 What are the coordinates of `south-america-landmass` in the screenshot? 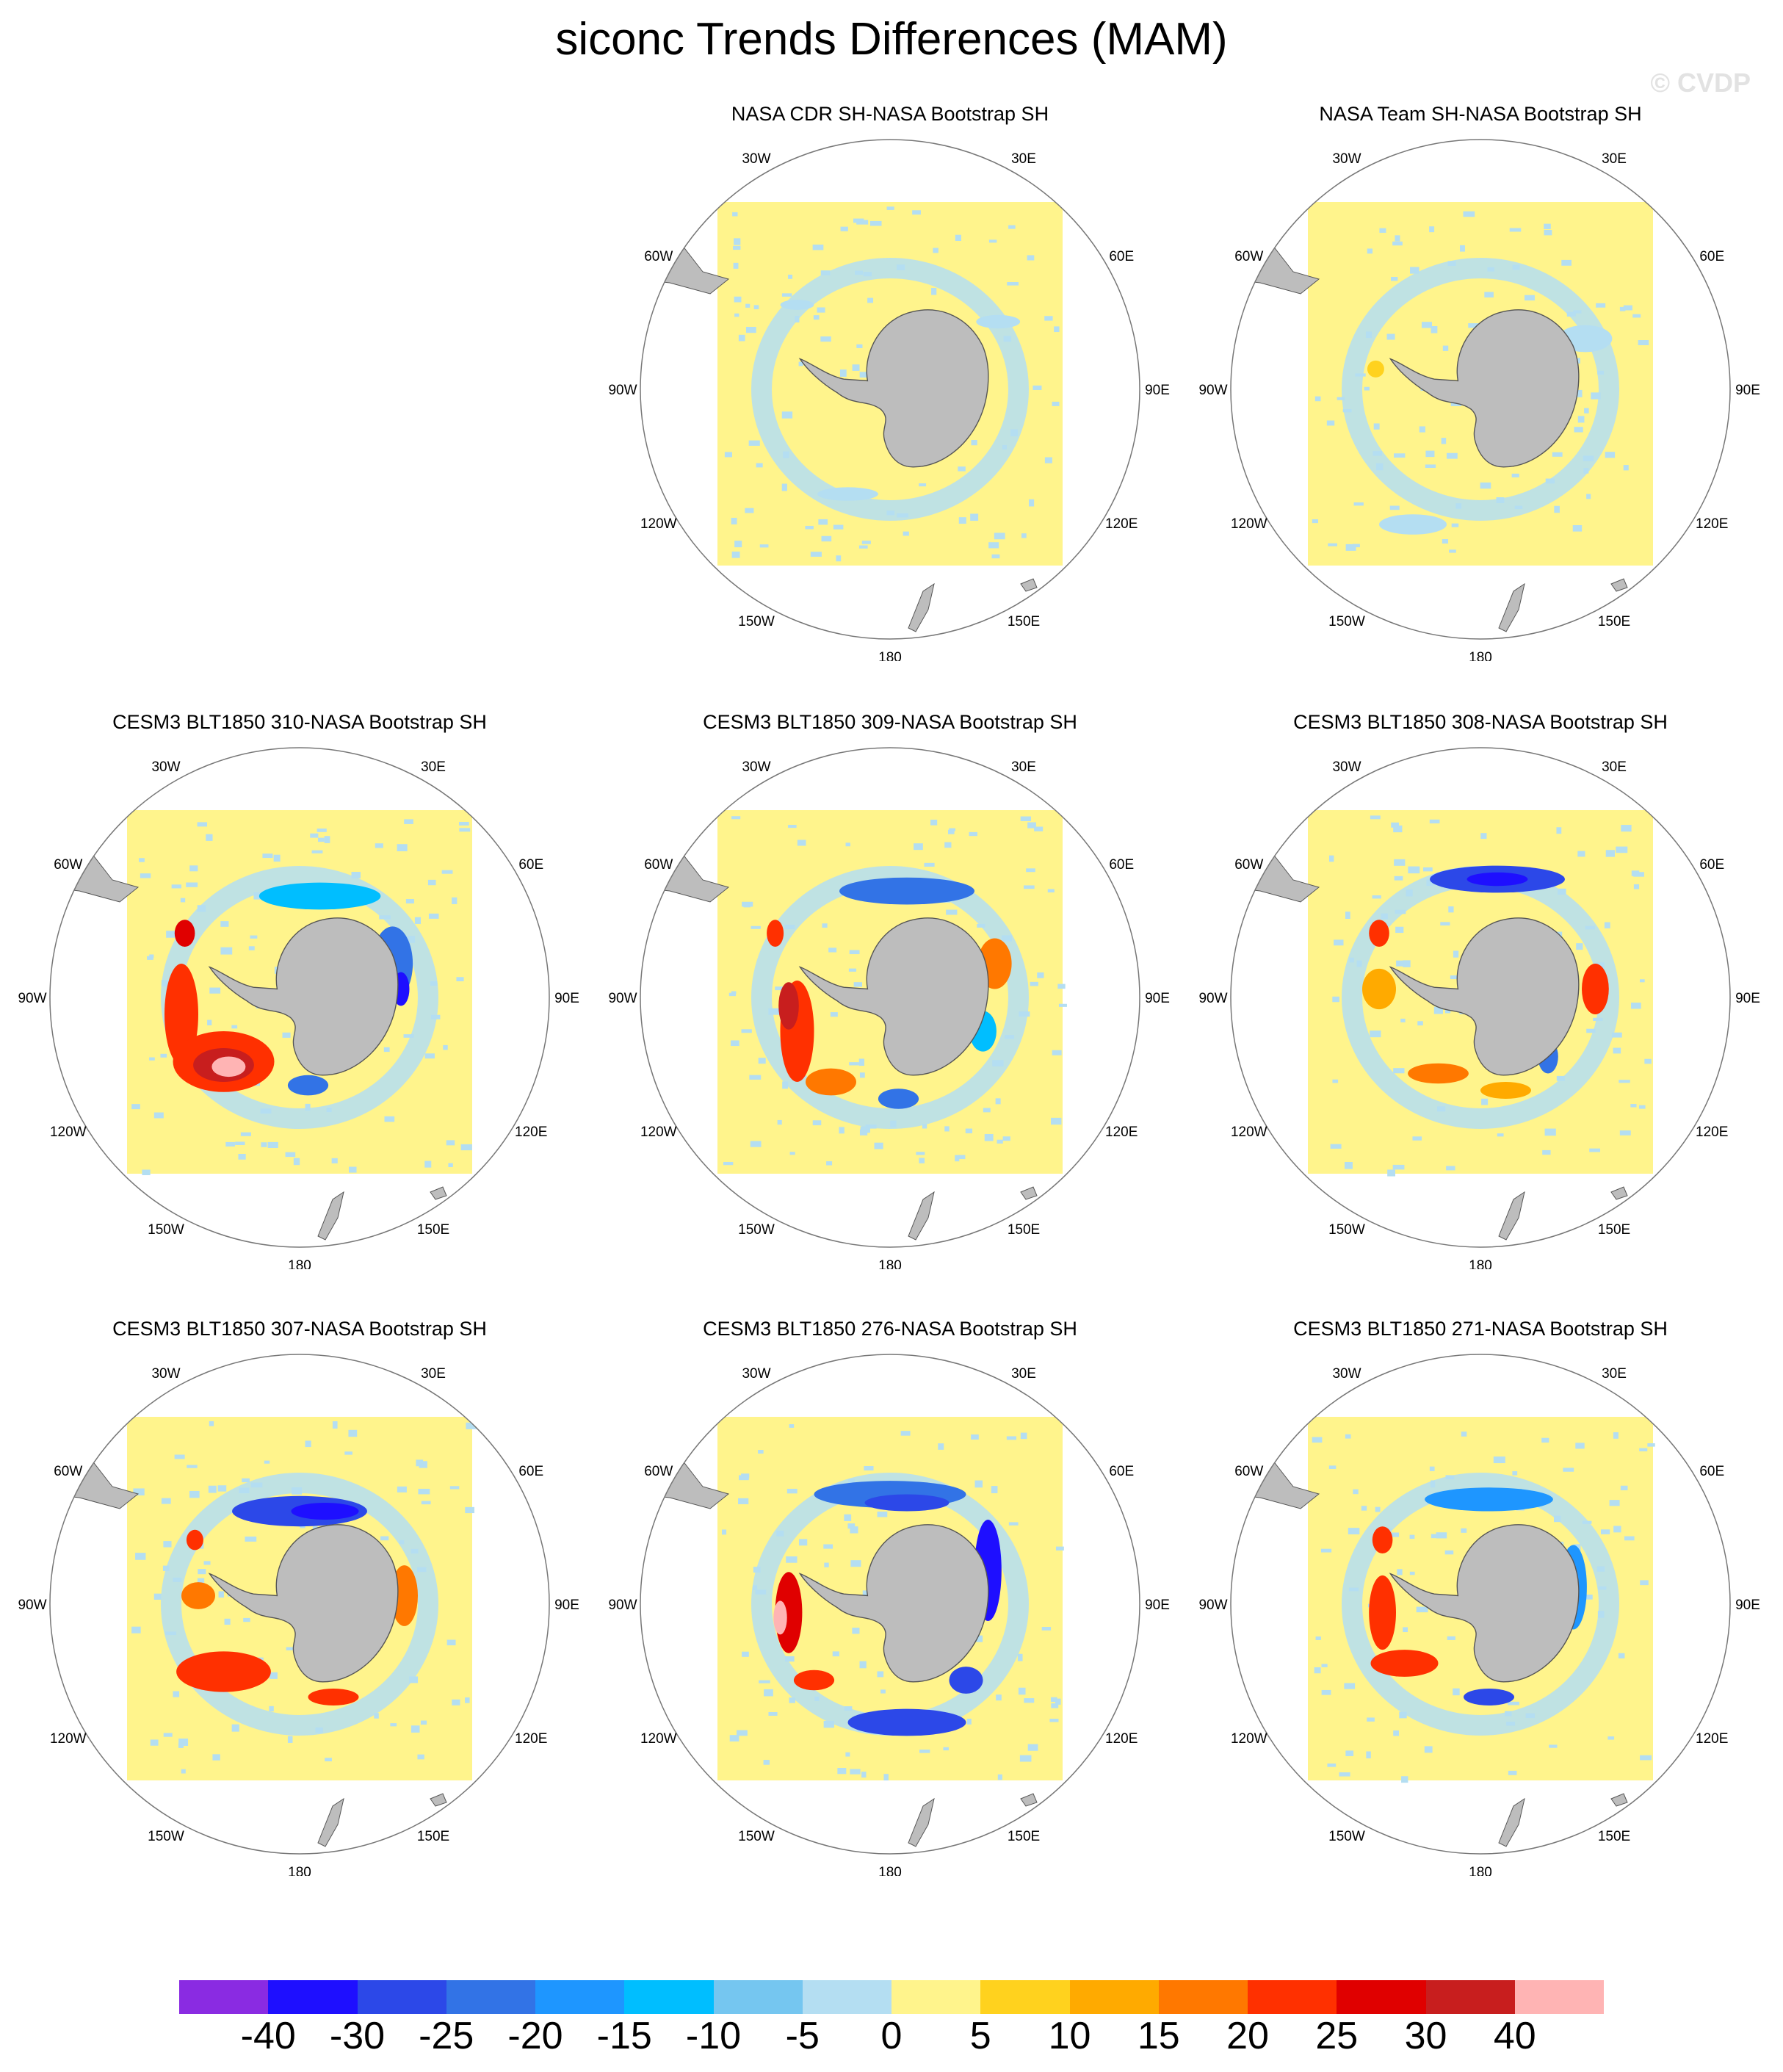 It's located at (1275, 874).